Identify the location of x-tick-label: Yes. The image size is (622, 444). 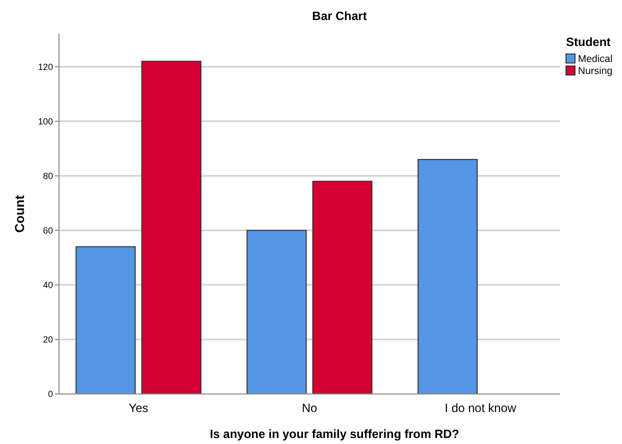
(138, 408).